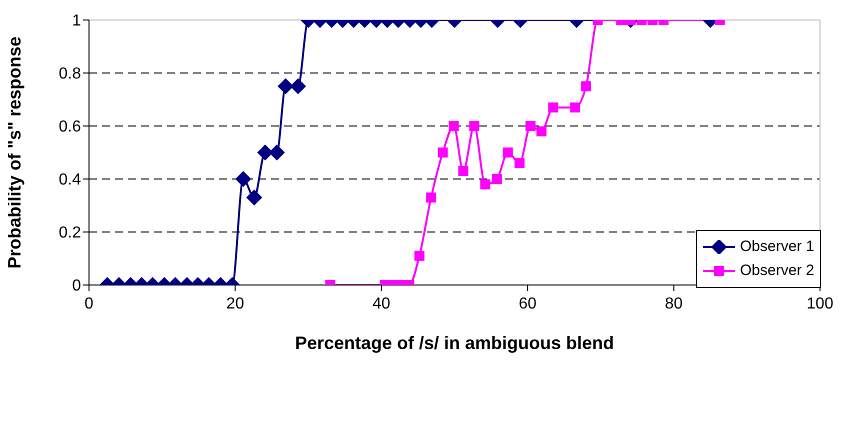 The image size is (850, 427). Describe the element at coordinates (77, 21) in the screenshot. I see `y-tick-label: 1` at that location.